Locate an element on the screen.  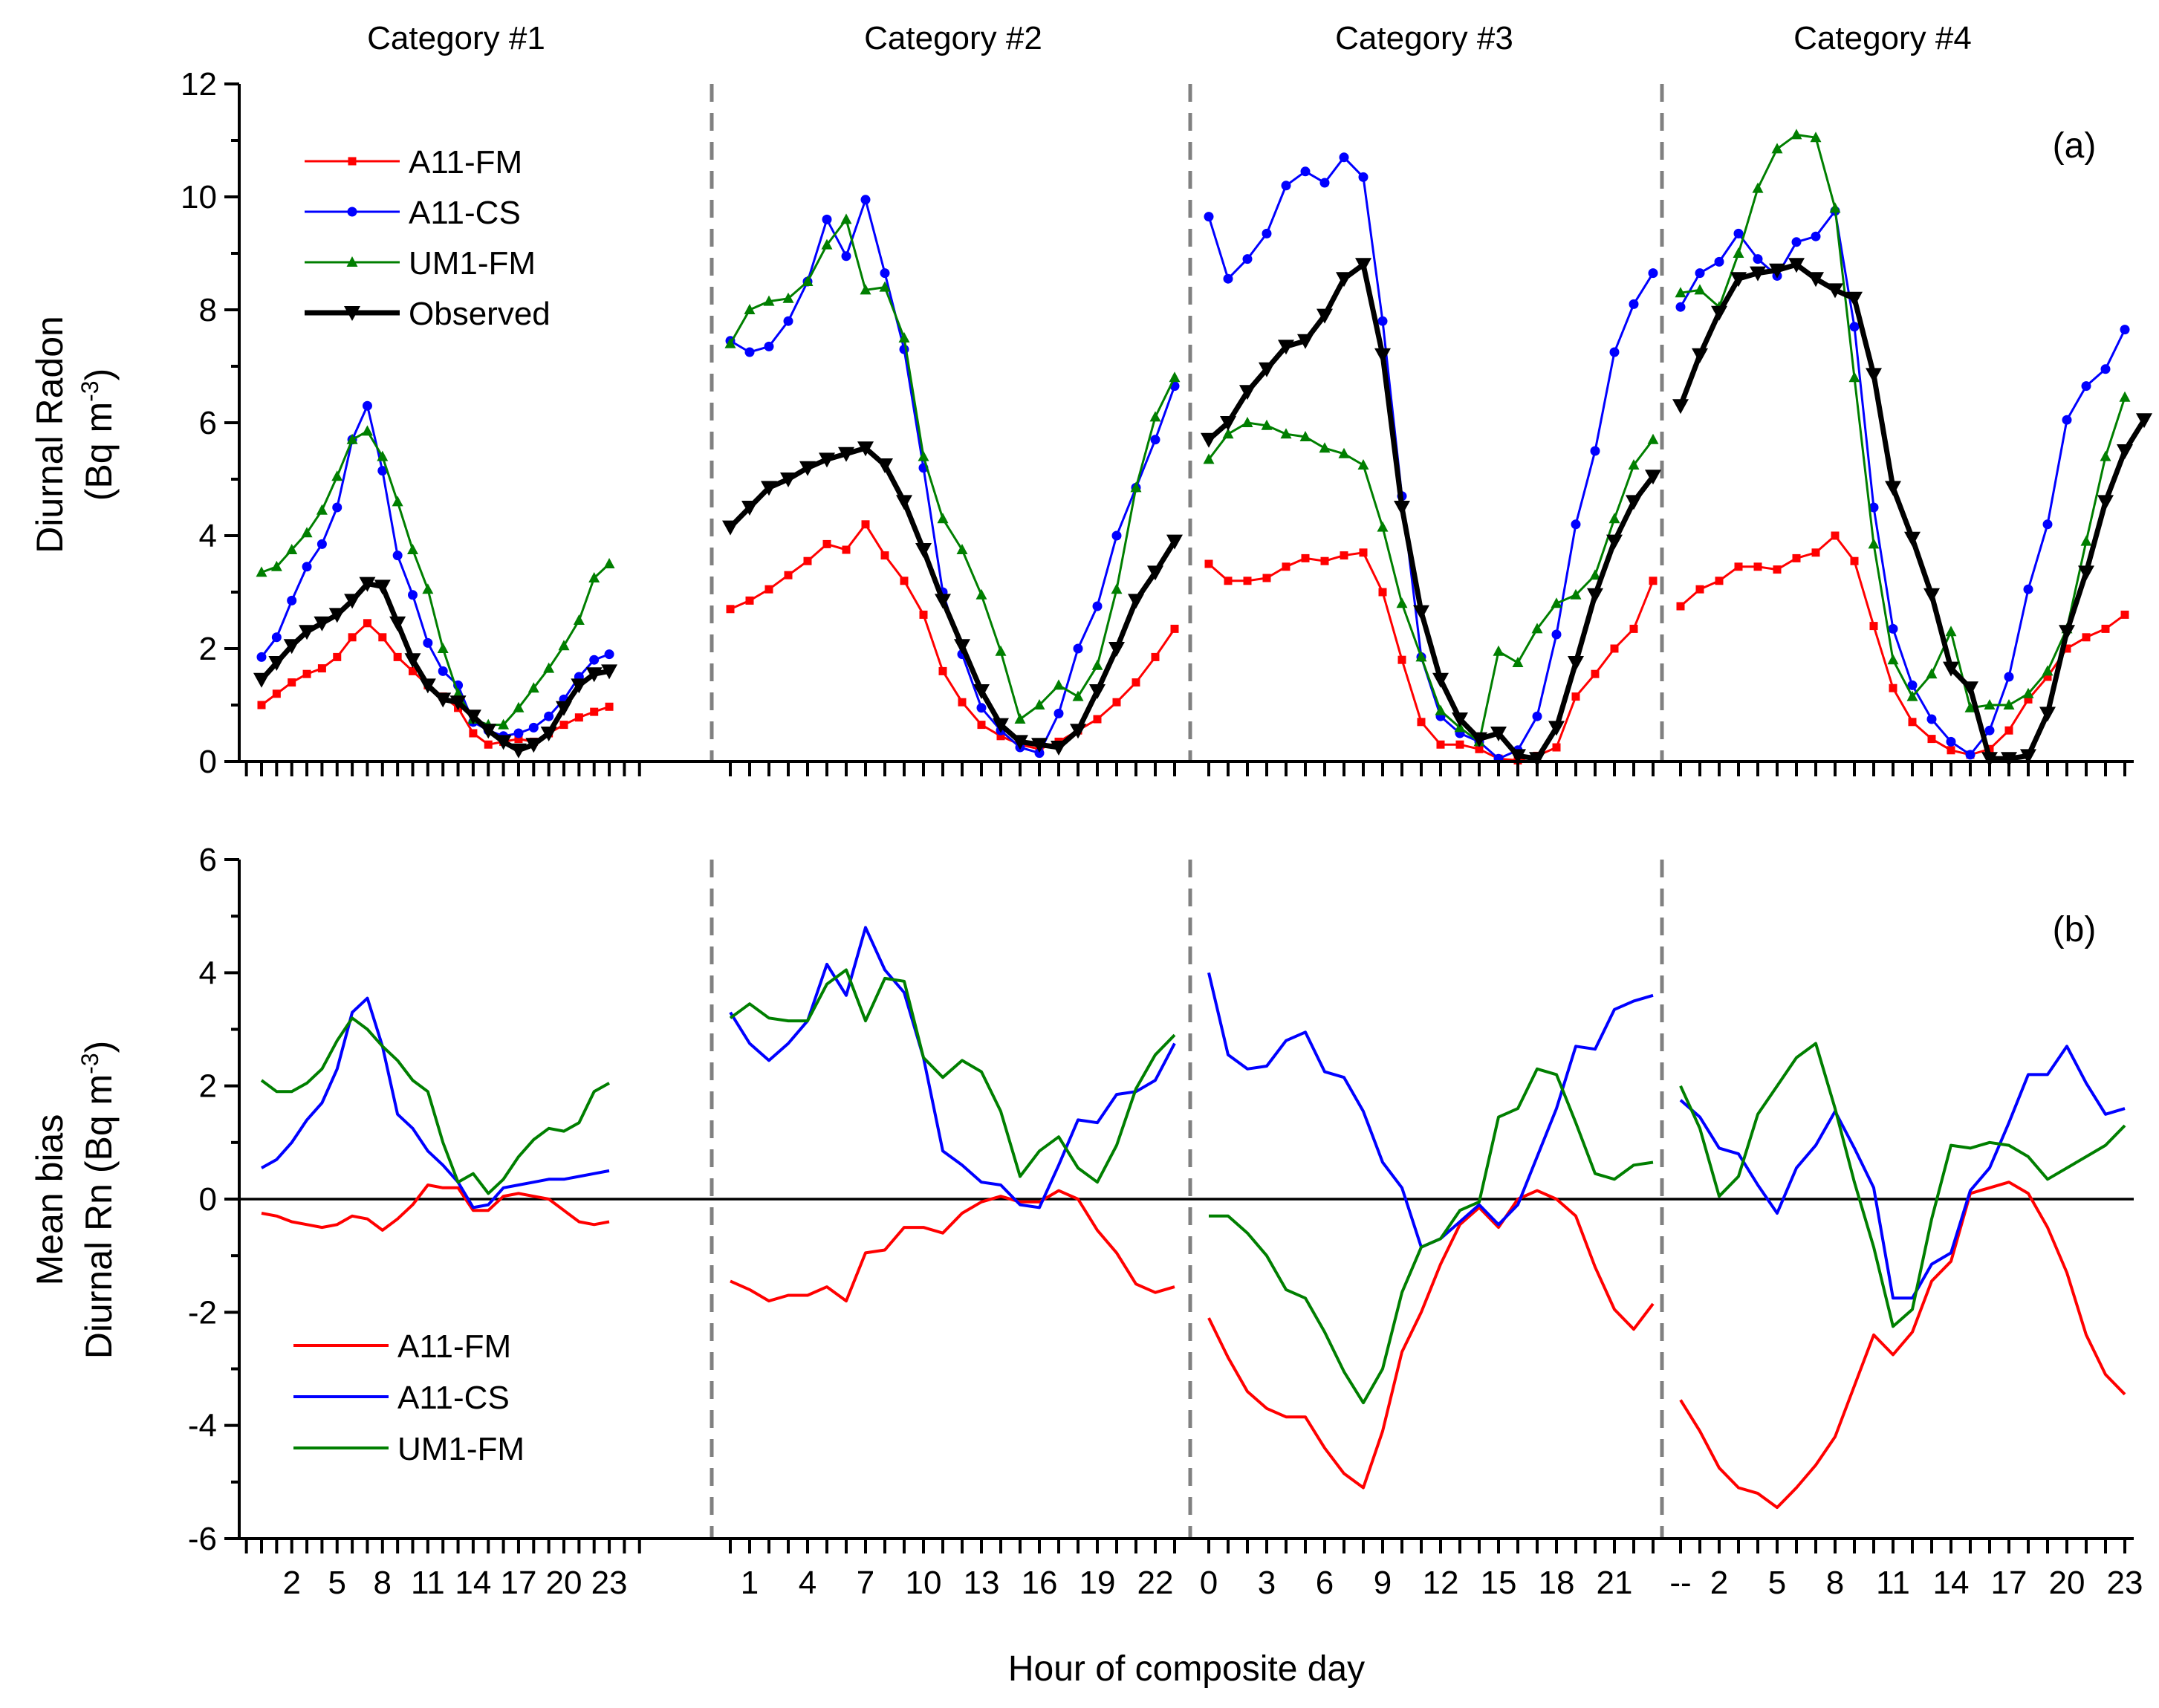
line-observed-cat2 is located at coordinates (953, 597).